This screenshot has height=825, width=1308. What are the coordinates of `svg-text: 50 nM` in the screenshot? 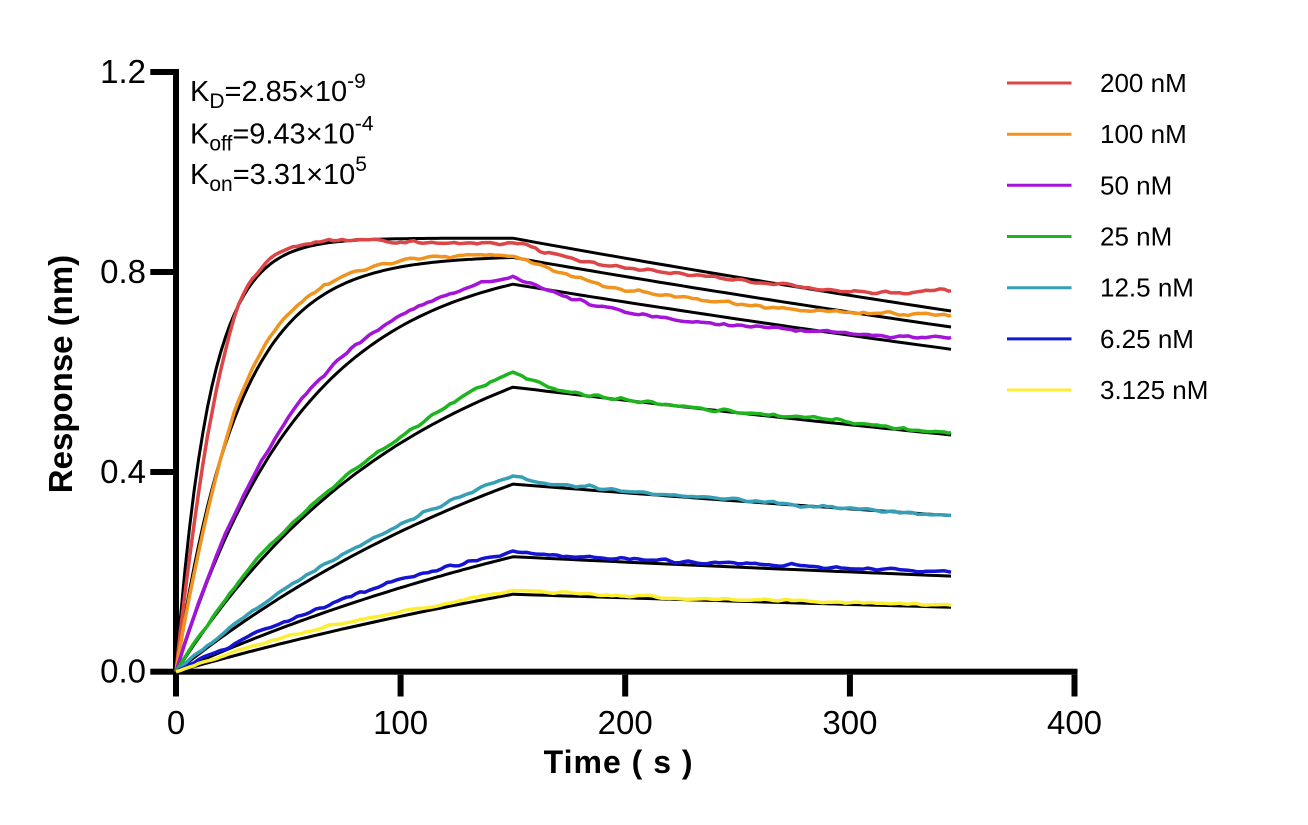 It's located at (1136, 185).